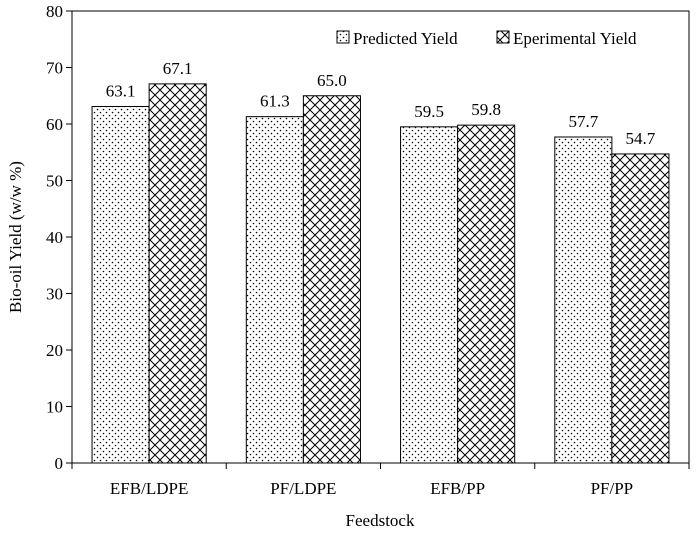 The width and height of the screenshot is (697, 533). Describe the element at coordinates (486, 109) in the screenshot. I see `data-label: 59.8` at that location.